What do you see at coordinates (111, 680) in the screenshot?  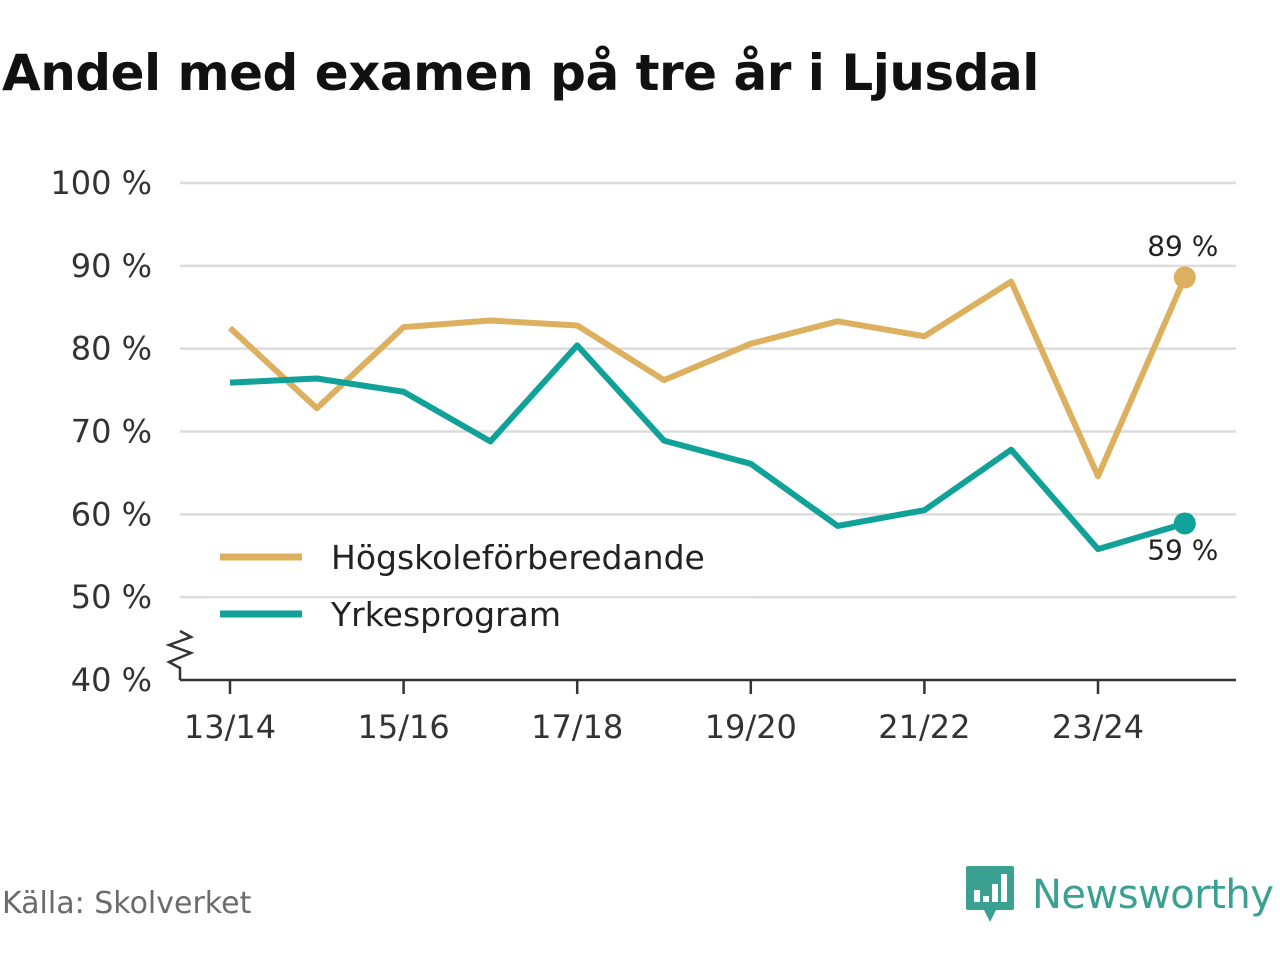 I see `y-tick-label: 40 %` at bounding box center [111, 680].